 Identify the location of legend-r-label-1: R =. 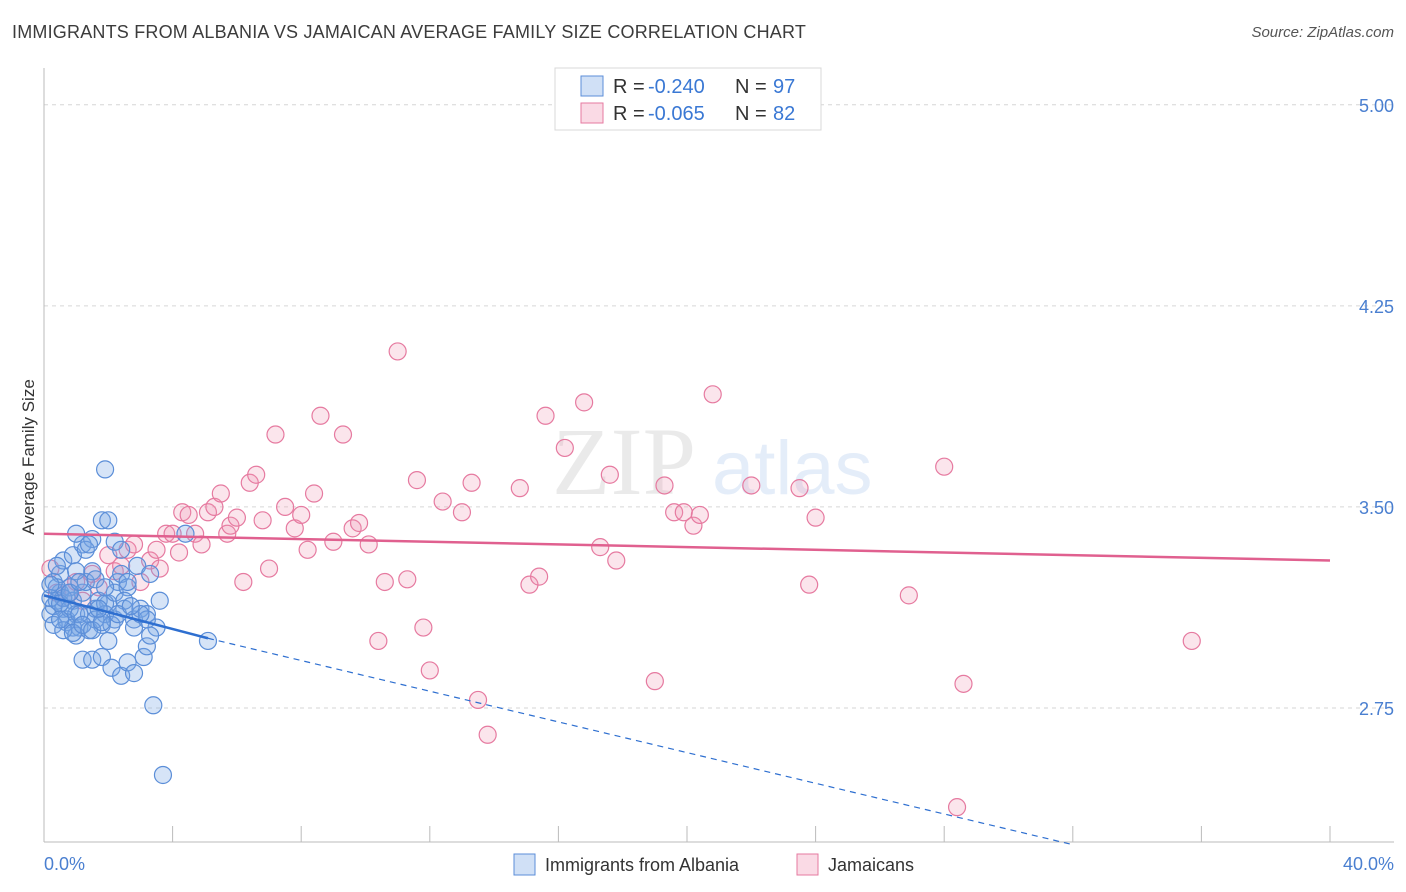
(629, 87).